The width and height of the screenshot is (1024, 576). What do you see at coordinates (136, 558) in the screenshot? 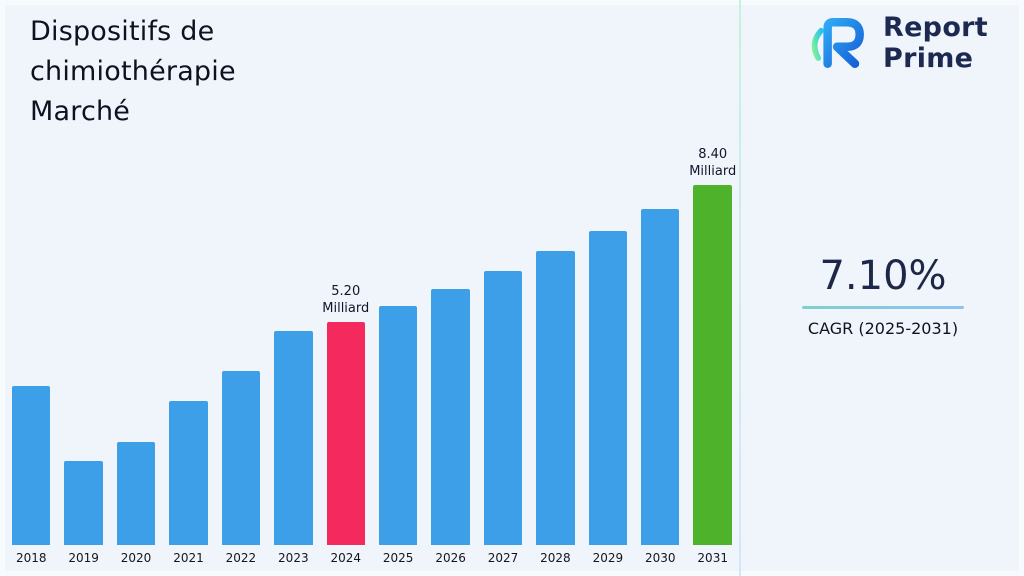
I see `x-axis-label-2020: 2020` at bounding box center [136, 558].